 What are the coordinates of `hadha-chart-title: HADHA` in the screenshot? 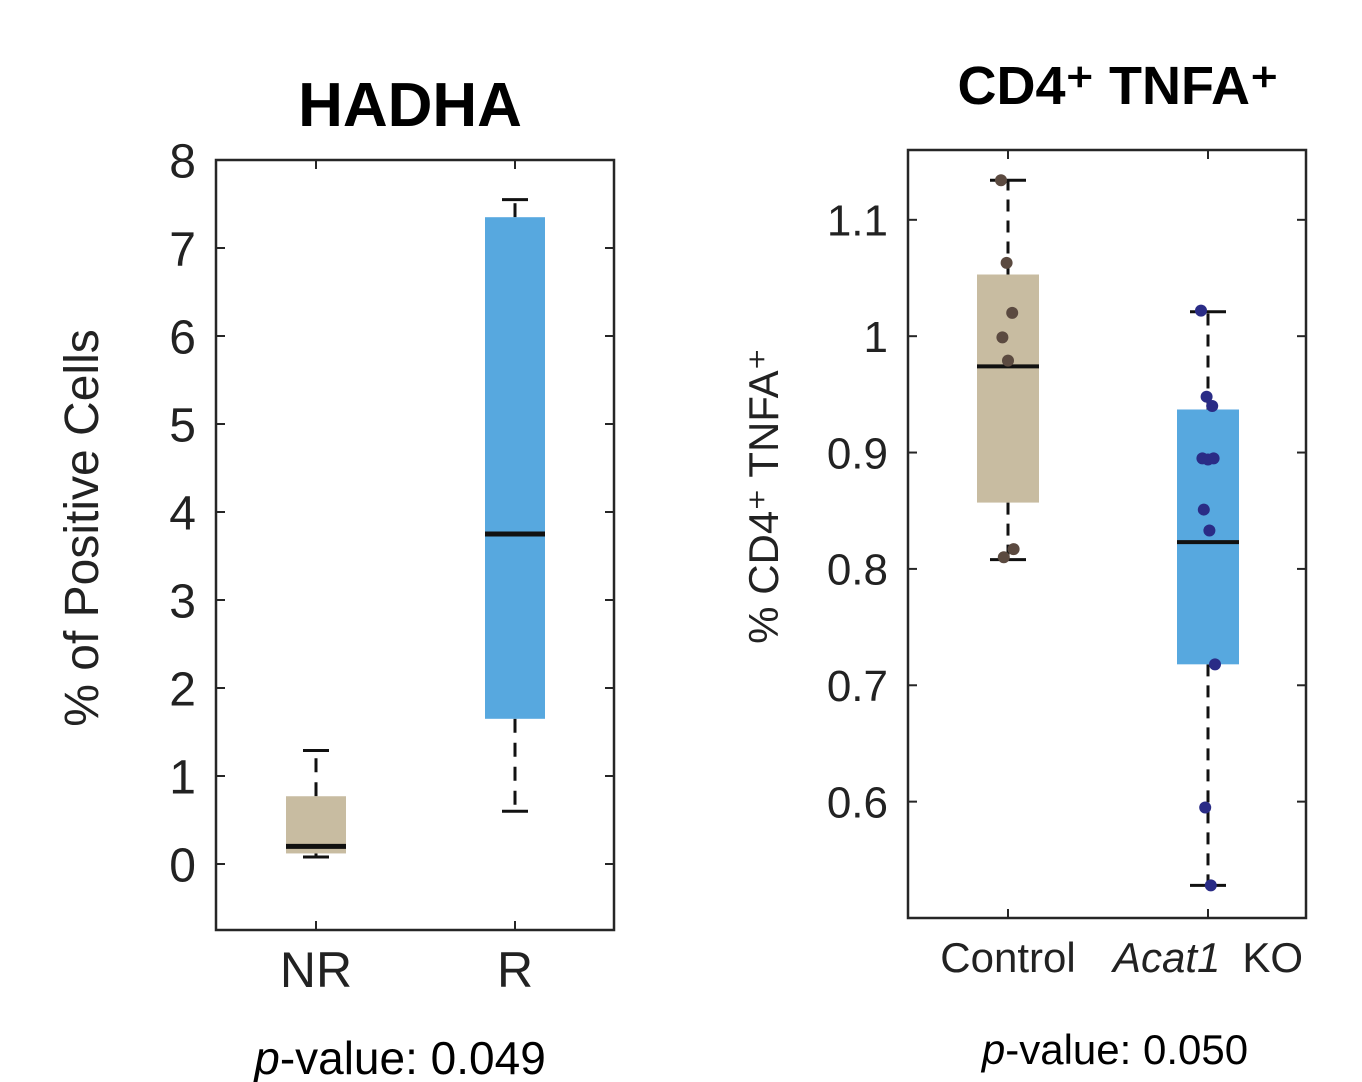 It's located at (410, 105).